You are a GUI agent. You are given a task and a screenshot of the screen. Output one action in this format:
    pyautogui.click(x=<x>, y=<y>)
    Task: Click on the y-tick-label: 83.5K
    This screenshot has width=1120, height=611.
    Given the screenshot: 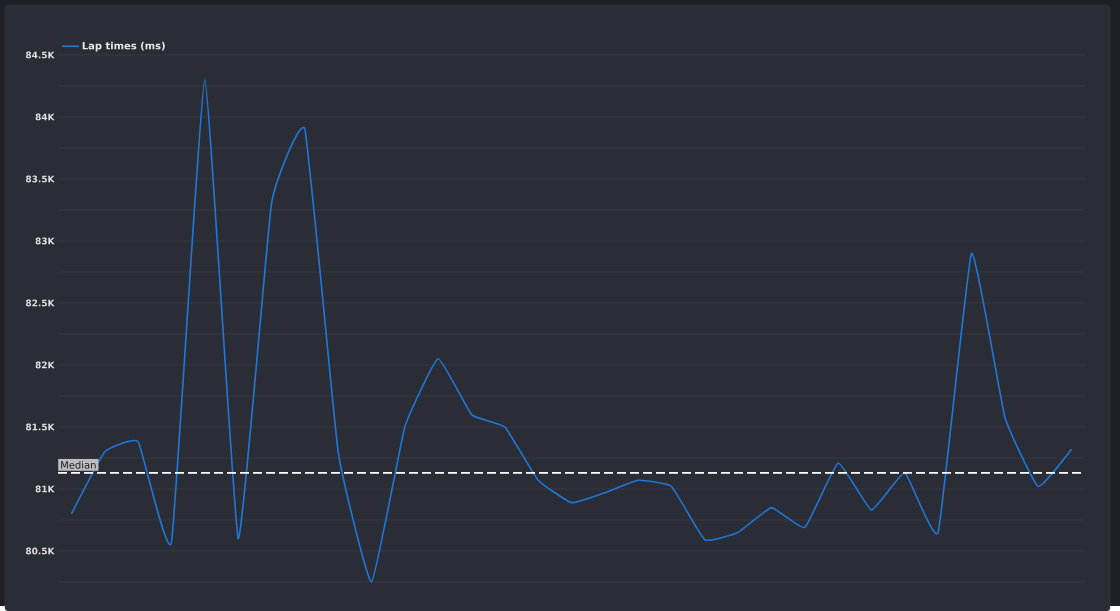 What is the action you would take?
    pyautogui.click(x=40, y=179)
    